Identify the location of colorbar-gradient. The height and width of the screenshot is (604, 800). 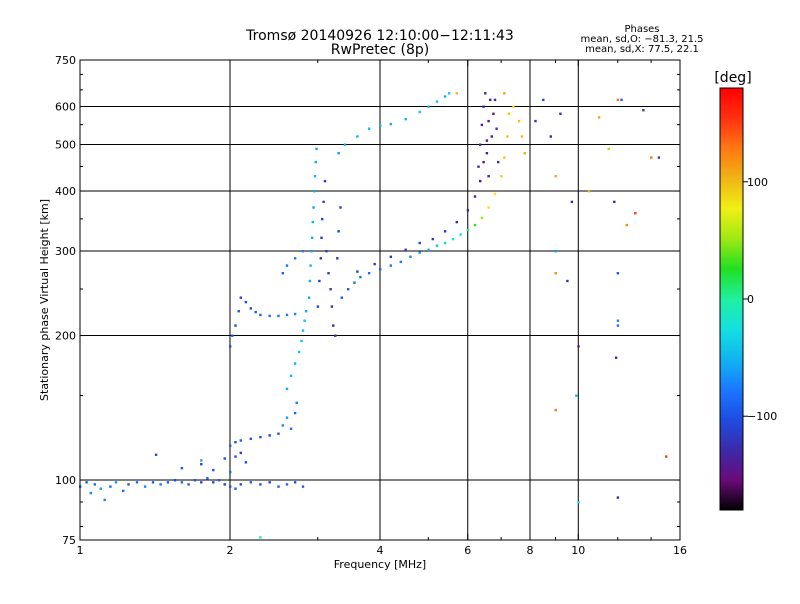
(731, 299).